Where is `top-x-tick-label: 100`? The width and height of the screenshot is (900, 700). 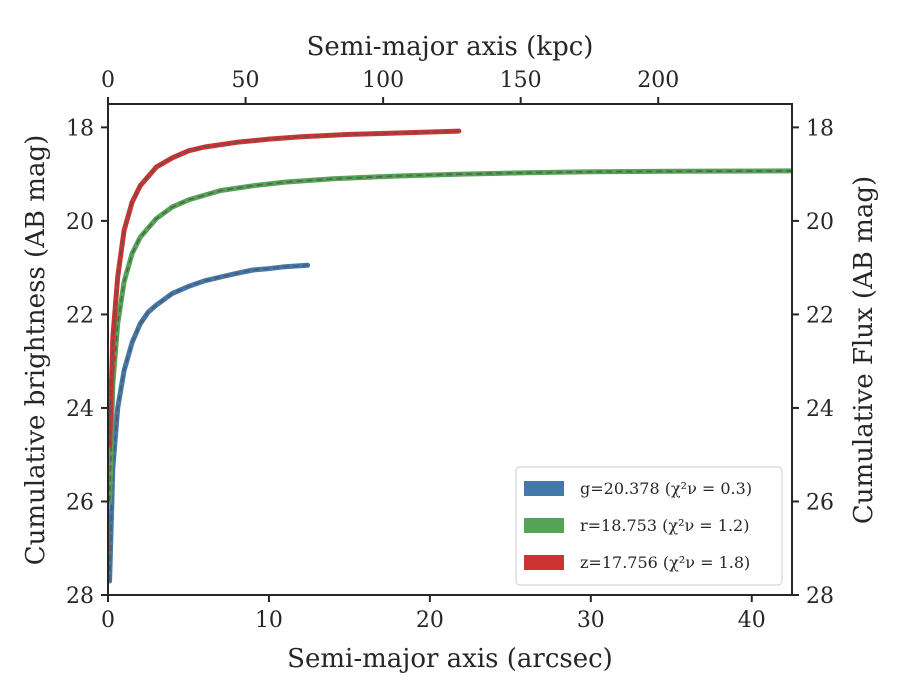 top-x-tick-label: 100 is located at coordinates (383, 80).